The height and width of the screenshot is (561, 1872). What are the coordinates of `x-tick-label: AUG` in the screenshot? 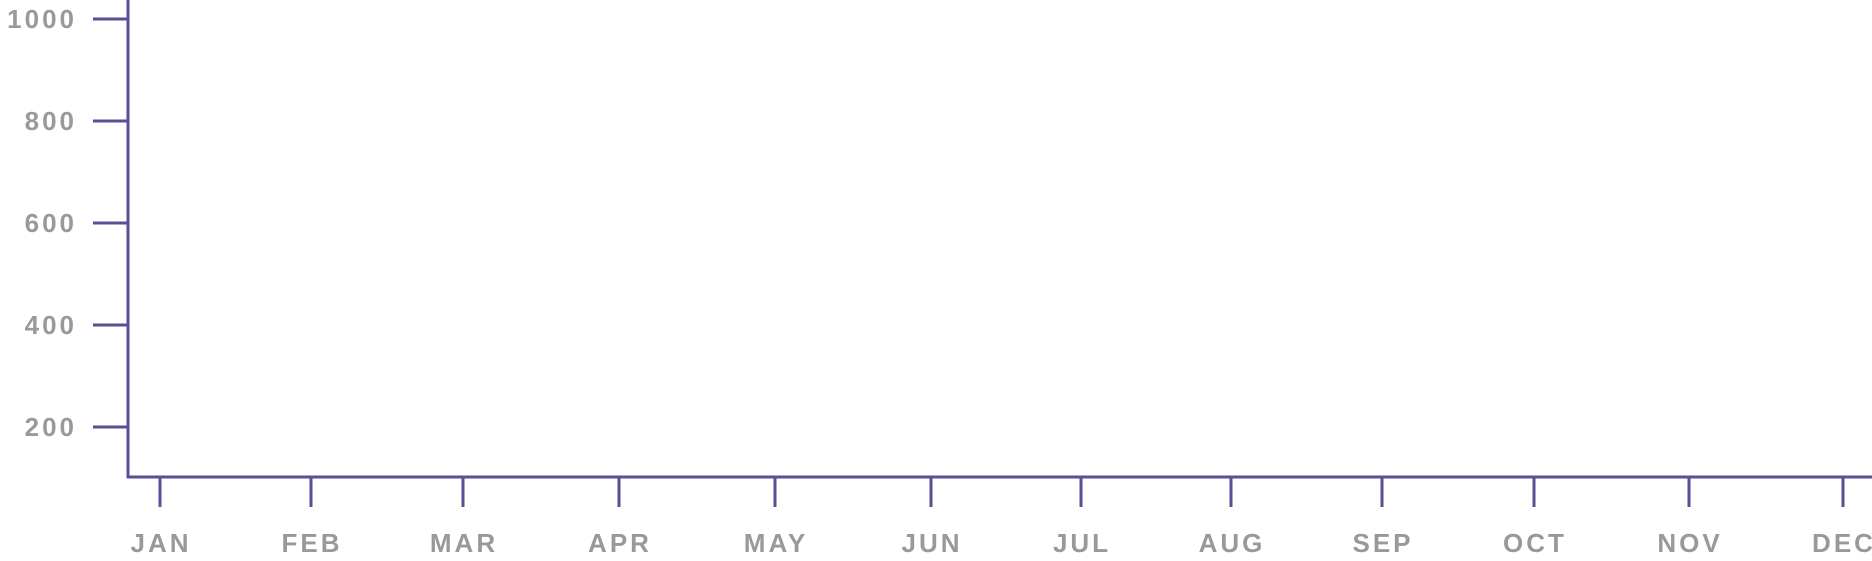 It's located at (1232, 543).